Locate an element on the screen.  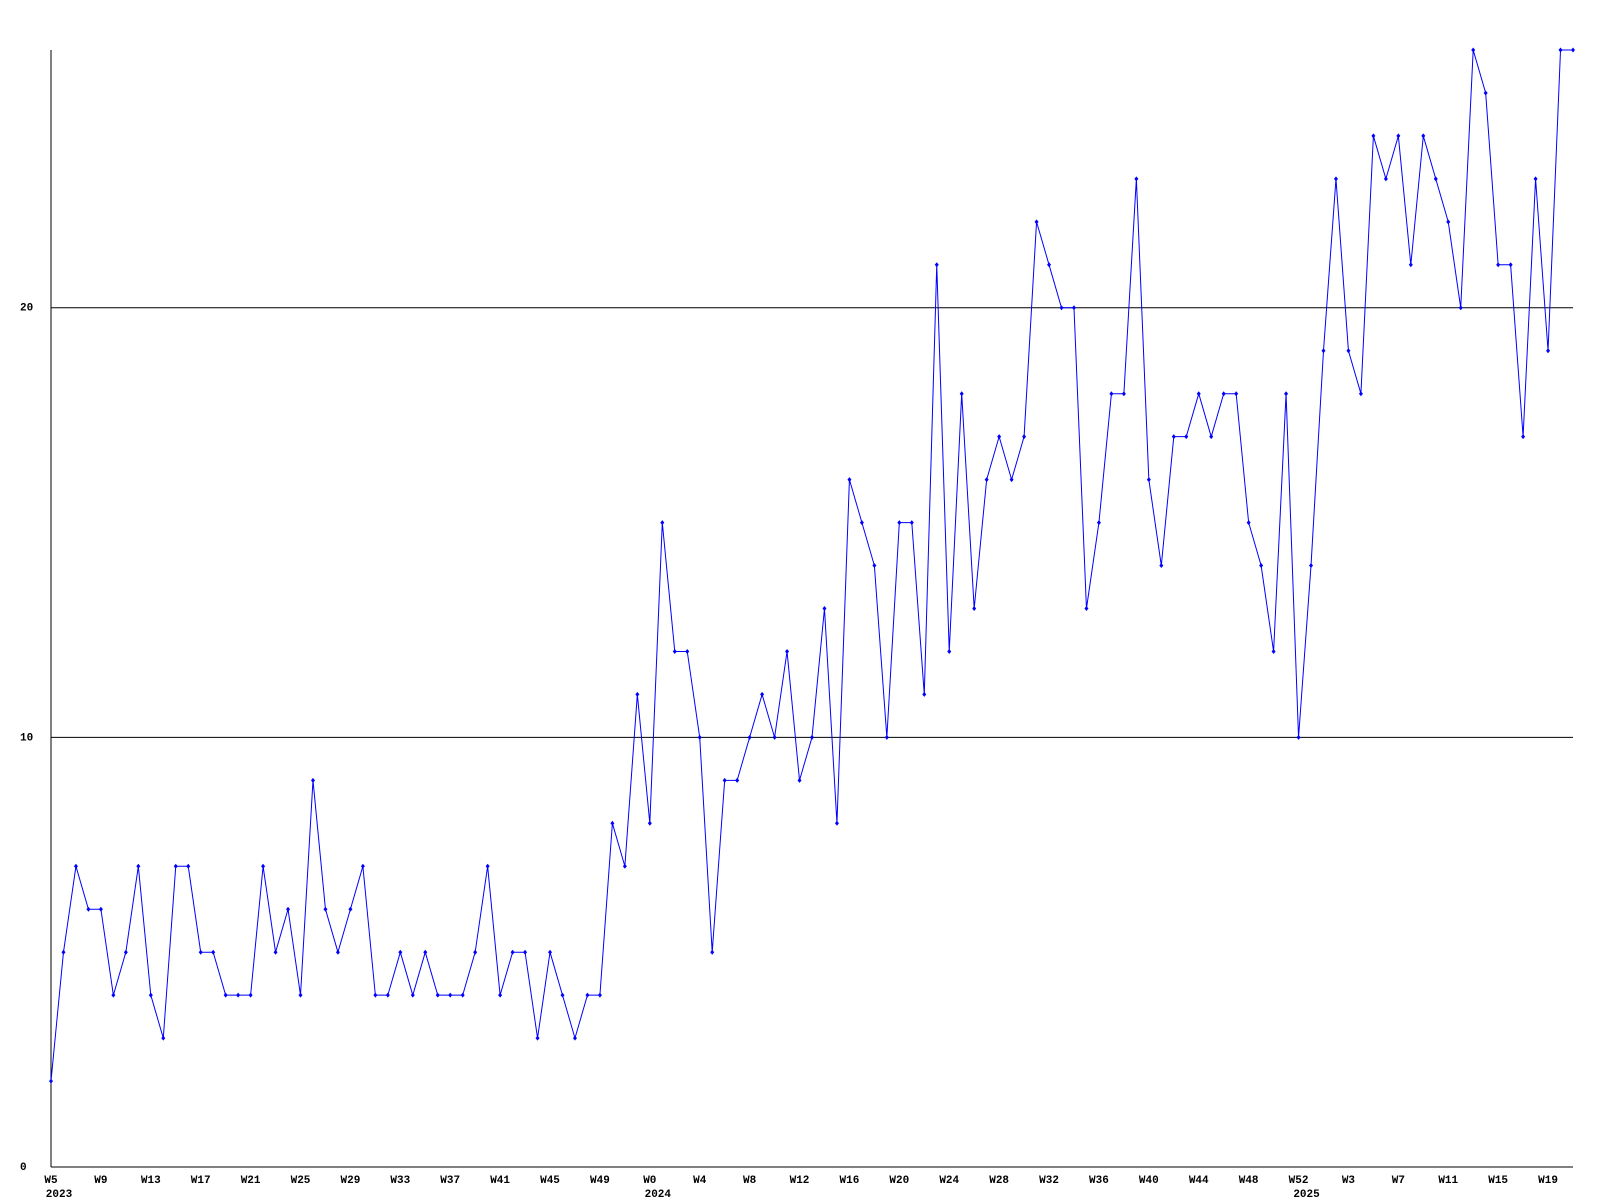
x-tick-label: W17 is located at coordinates (201, 1181).